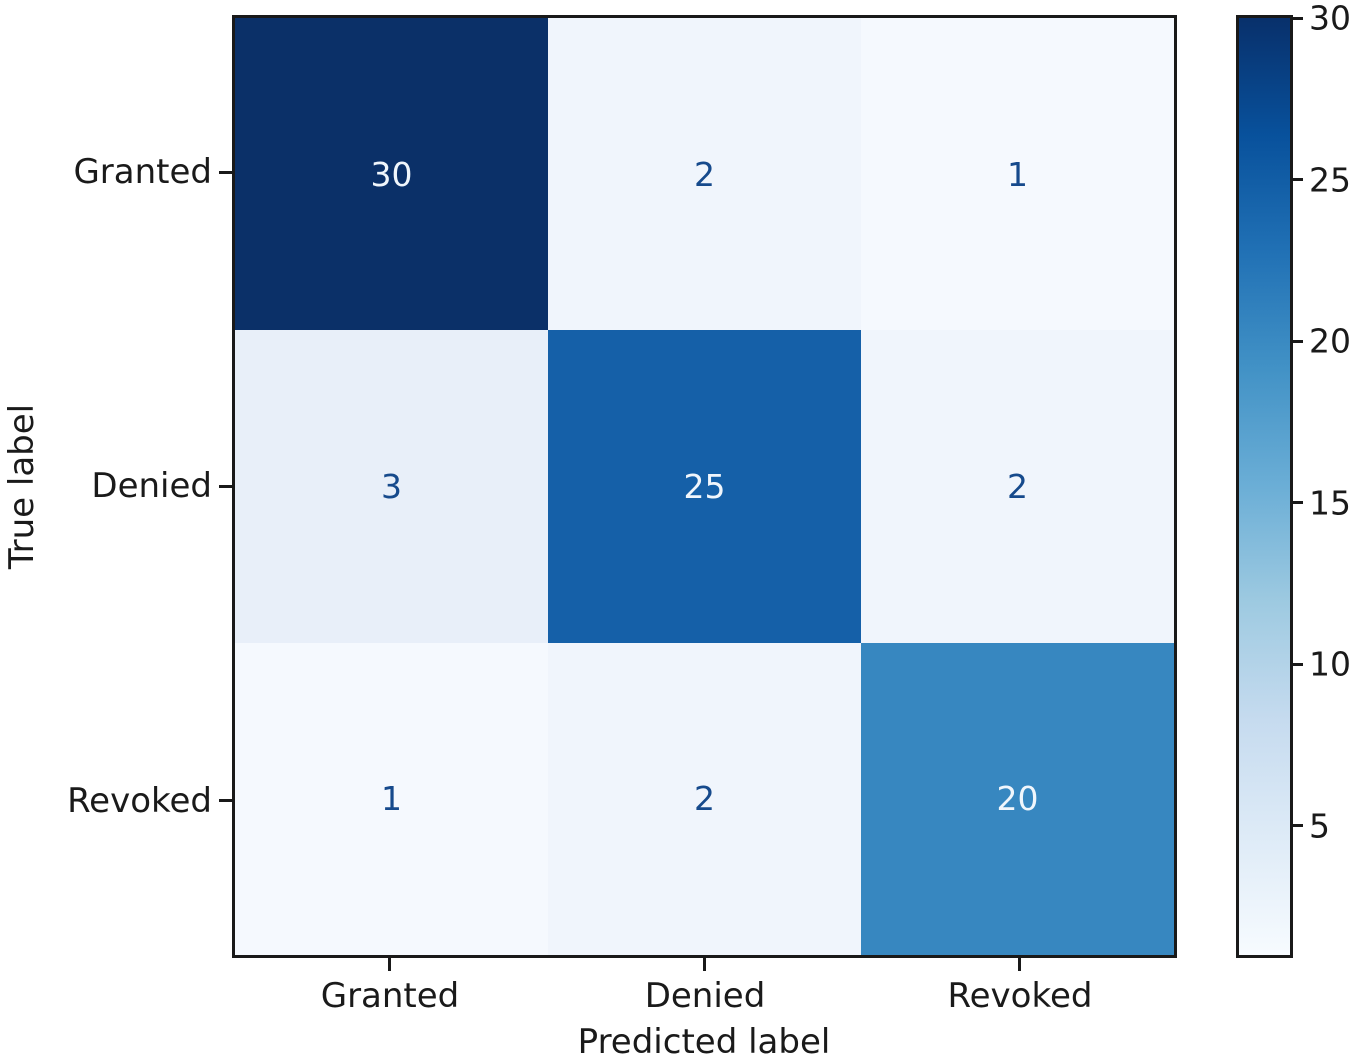  I want to click on colorbar-tick-label: 15, so click(1330, 503).